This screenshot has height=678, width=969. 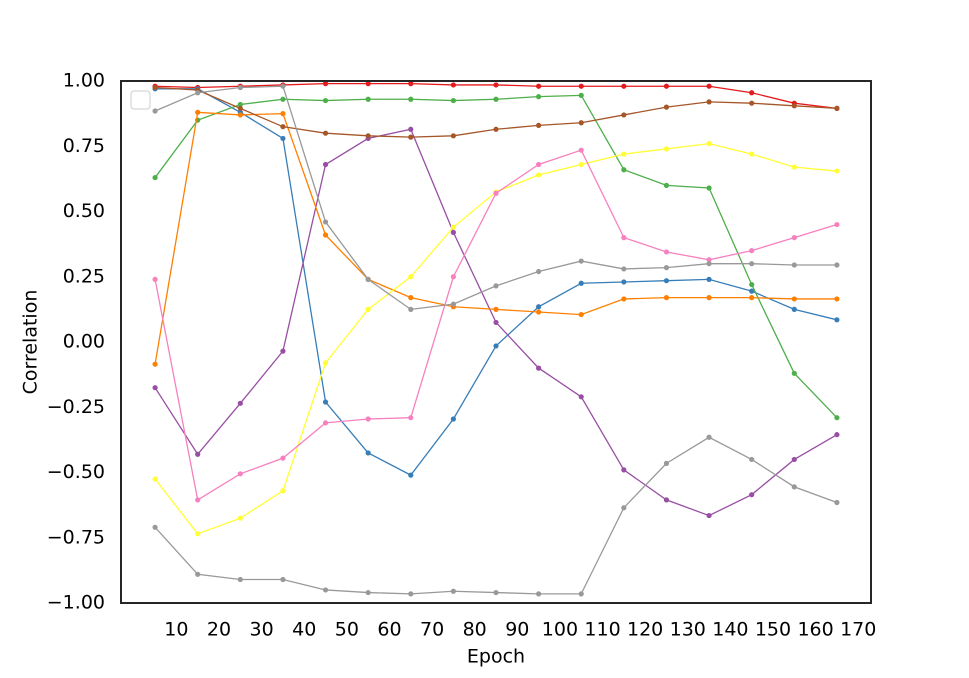 I want to click on y-axis-label: Correlation, so click(x=31, y=342).